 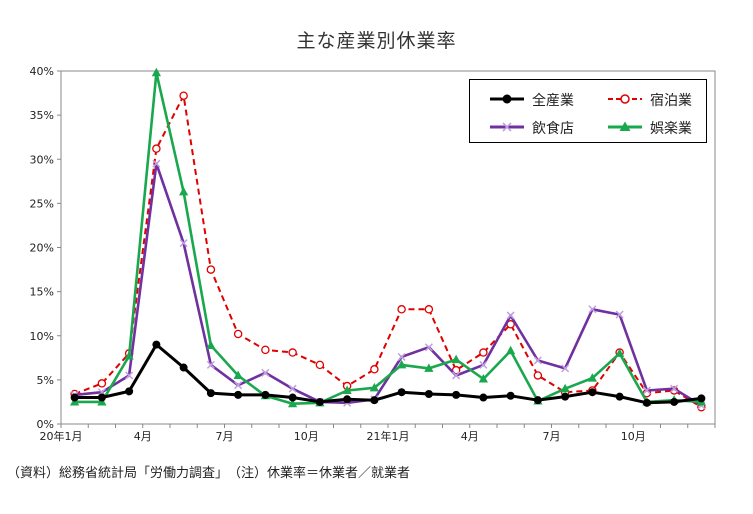 I want to click on y-tick-label: 30%, so click(x=42, y=159).